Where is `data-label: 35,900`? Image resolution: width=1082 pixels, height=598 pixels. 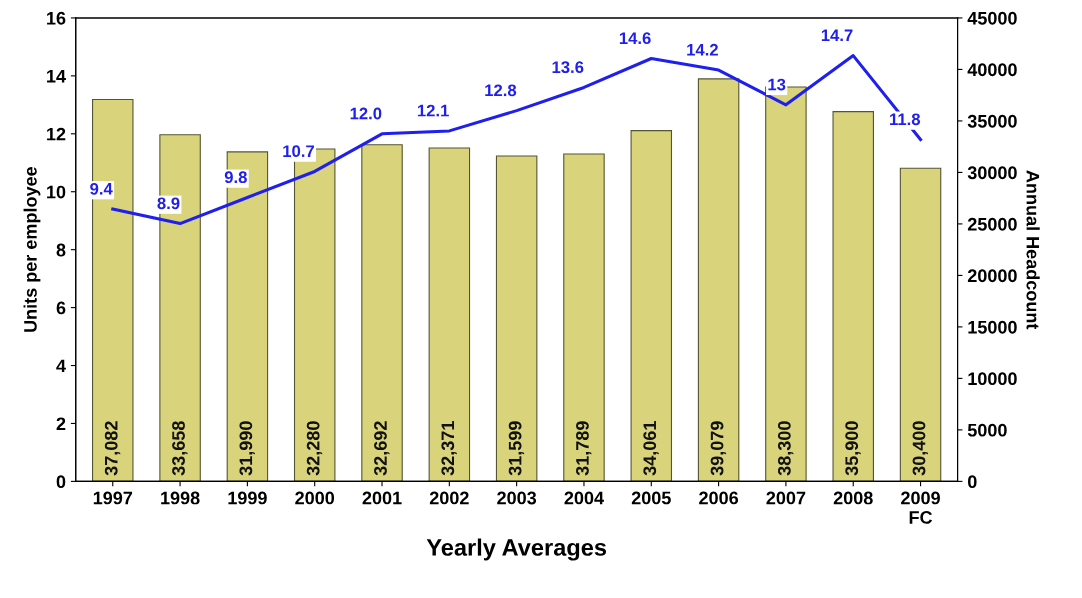
data-label: 35,900 is located at coordinates (853, 448).